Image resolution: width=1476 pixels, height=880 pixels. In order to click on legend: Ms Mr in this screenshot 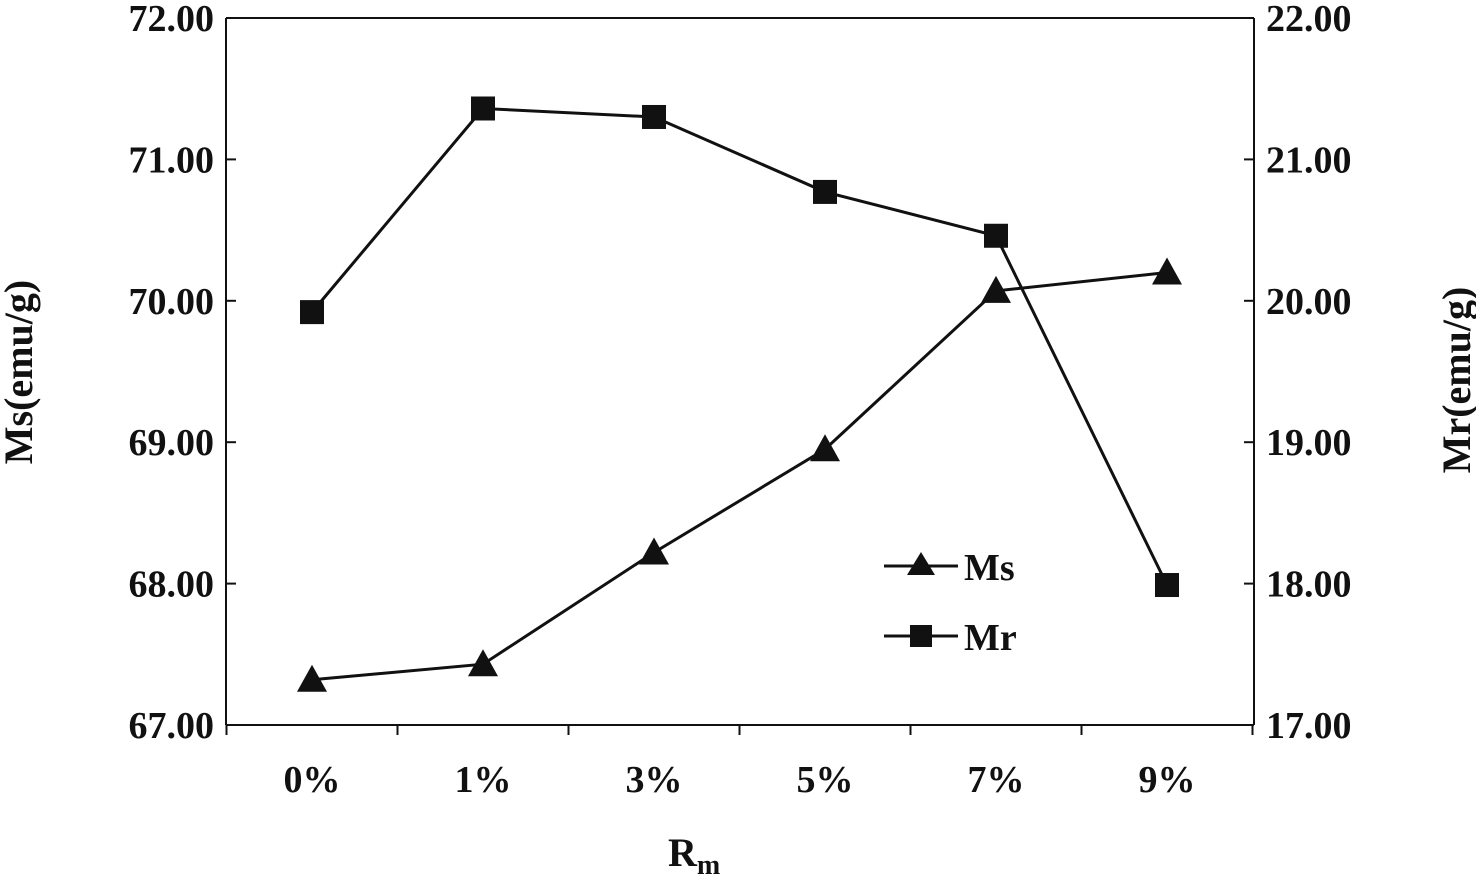, I will do `click(950, 603)`.